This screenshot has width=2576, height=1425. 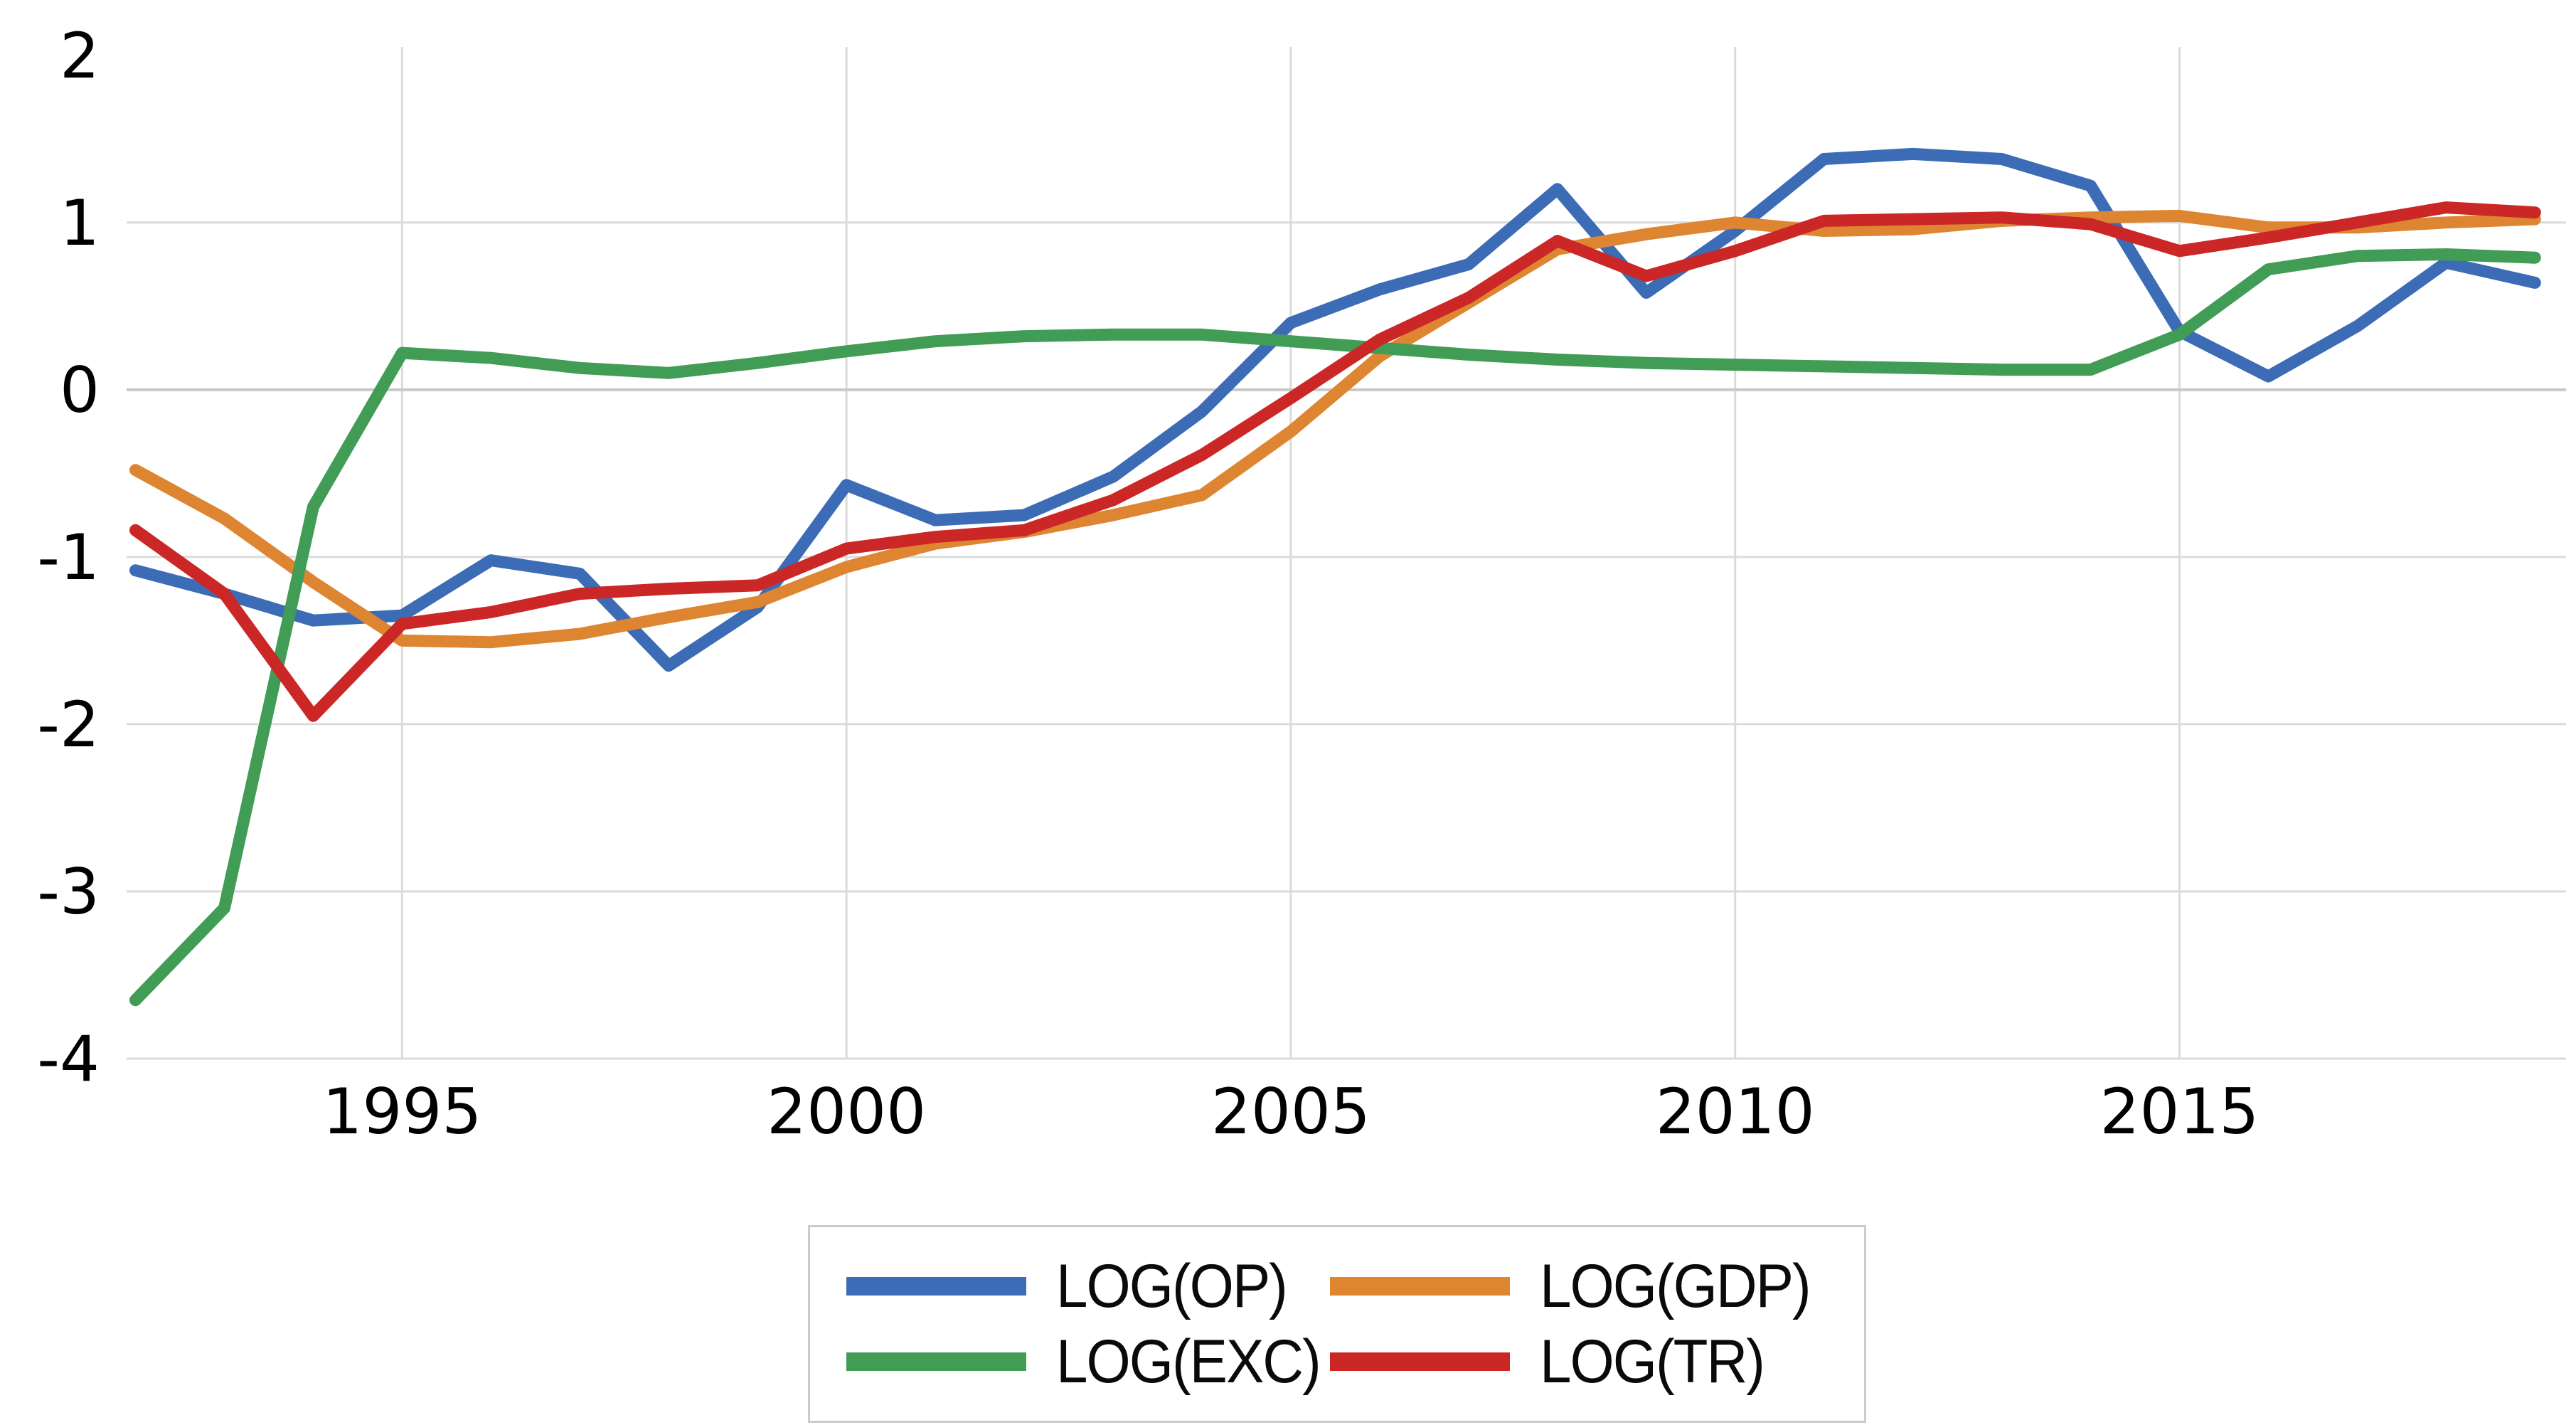 I want to click on y-tick-label--4: -4, so click(x=68, y=1059).